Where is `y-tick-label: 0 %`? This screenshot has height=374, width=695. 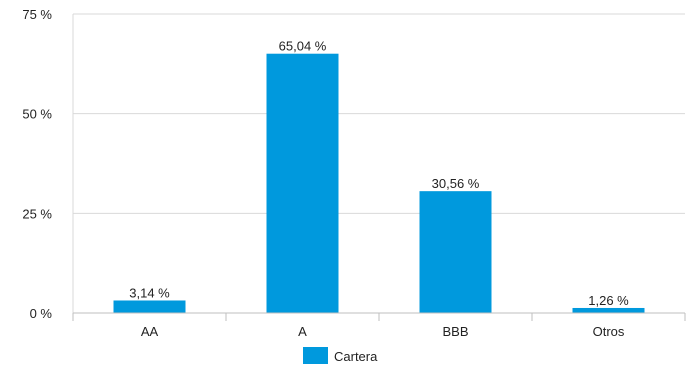 y-tick-label: 0 % is located at coordinates (41, 313).